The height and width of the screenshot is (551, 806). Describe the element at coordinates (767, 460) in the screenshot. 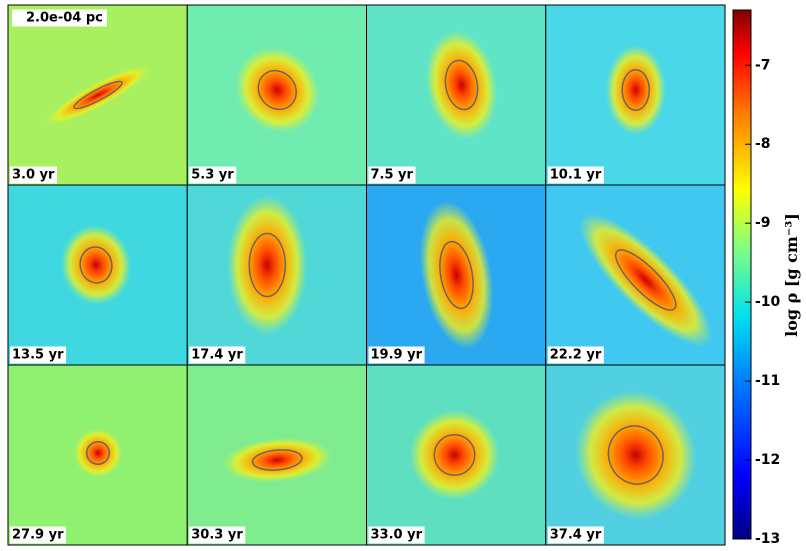

I see `colorbar-tick-label: -12` at that location.